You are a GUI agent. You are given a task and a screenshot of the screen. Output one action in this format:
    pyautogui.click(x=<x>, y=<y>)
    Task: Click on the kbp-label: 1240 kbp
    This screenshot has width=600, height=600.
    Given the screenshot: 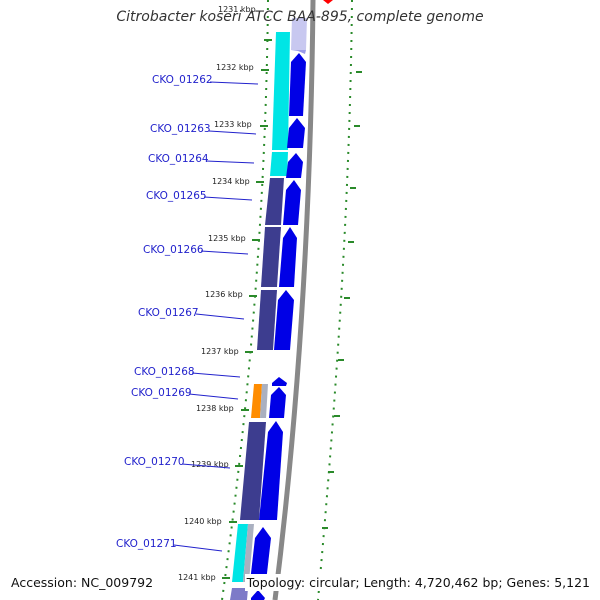 What is the action you would take?
    pyautogui.click(x=203, y=521)
    